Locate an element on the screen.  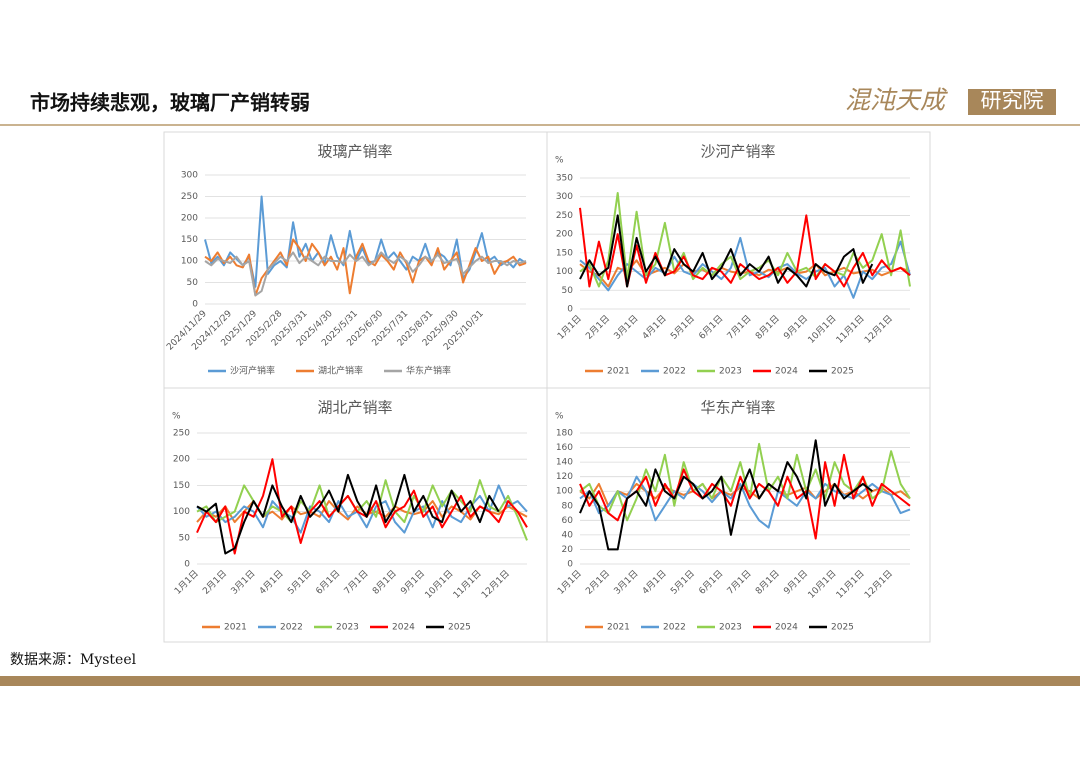
legend-label: 华东产销率 is located at coordinates (428, 371).